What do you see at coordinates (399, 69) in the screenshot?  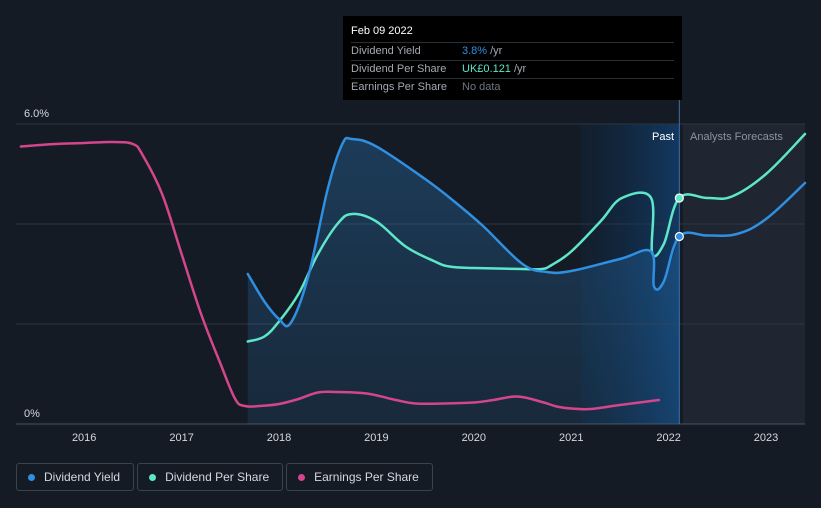 I see `tooltip-label: Dividend Per Share` at bounding box center [399, 69].